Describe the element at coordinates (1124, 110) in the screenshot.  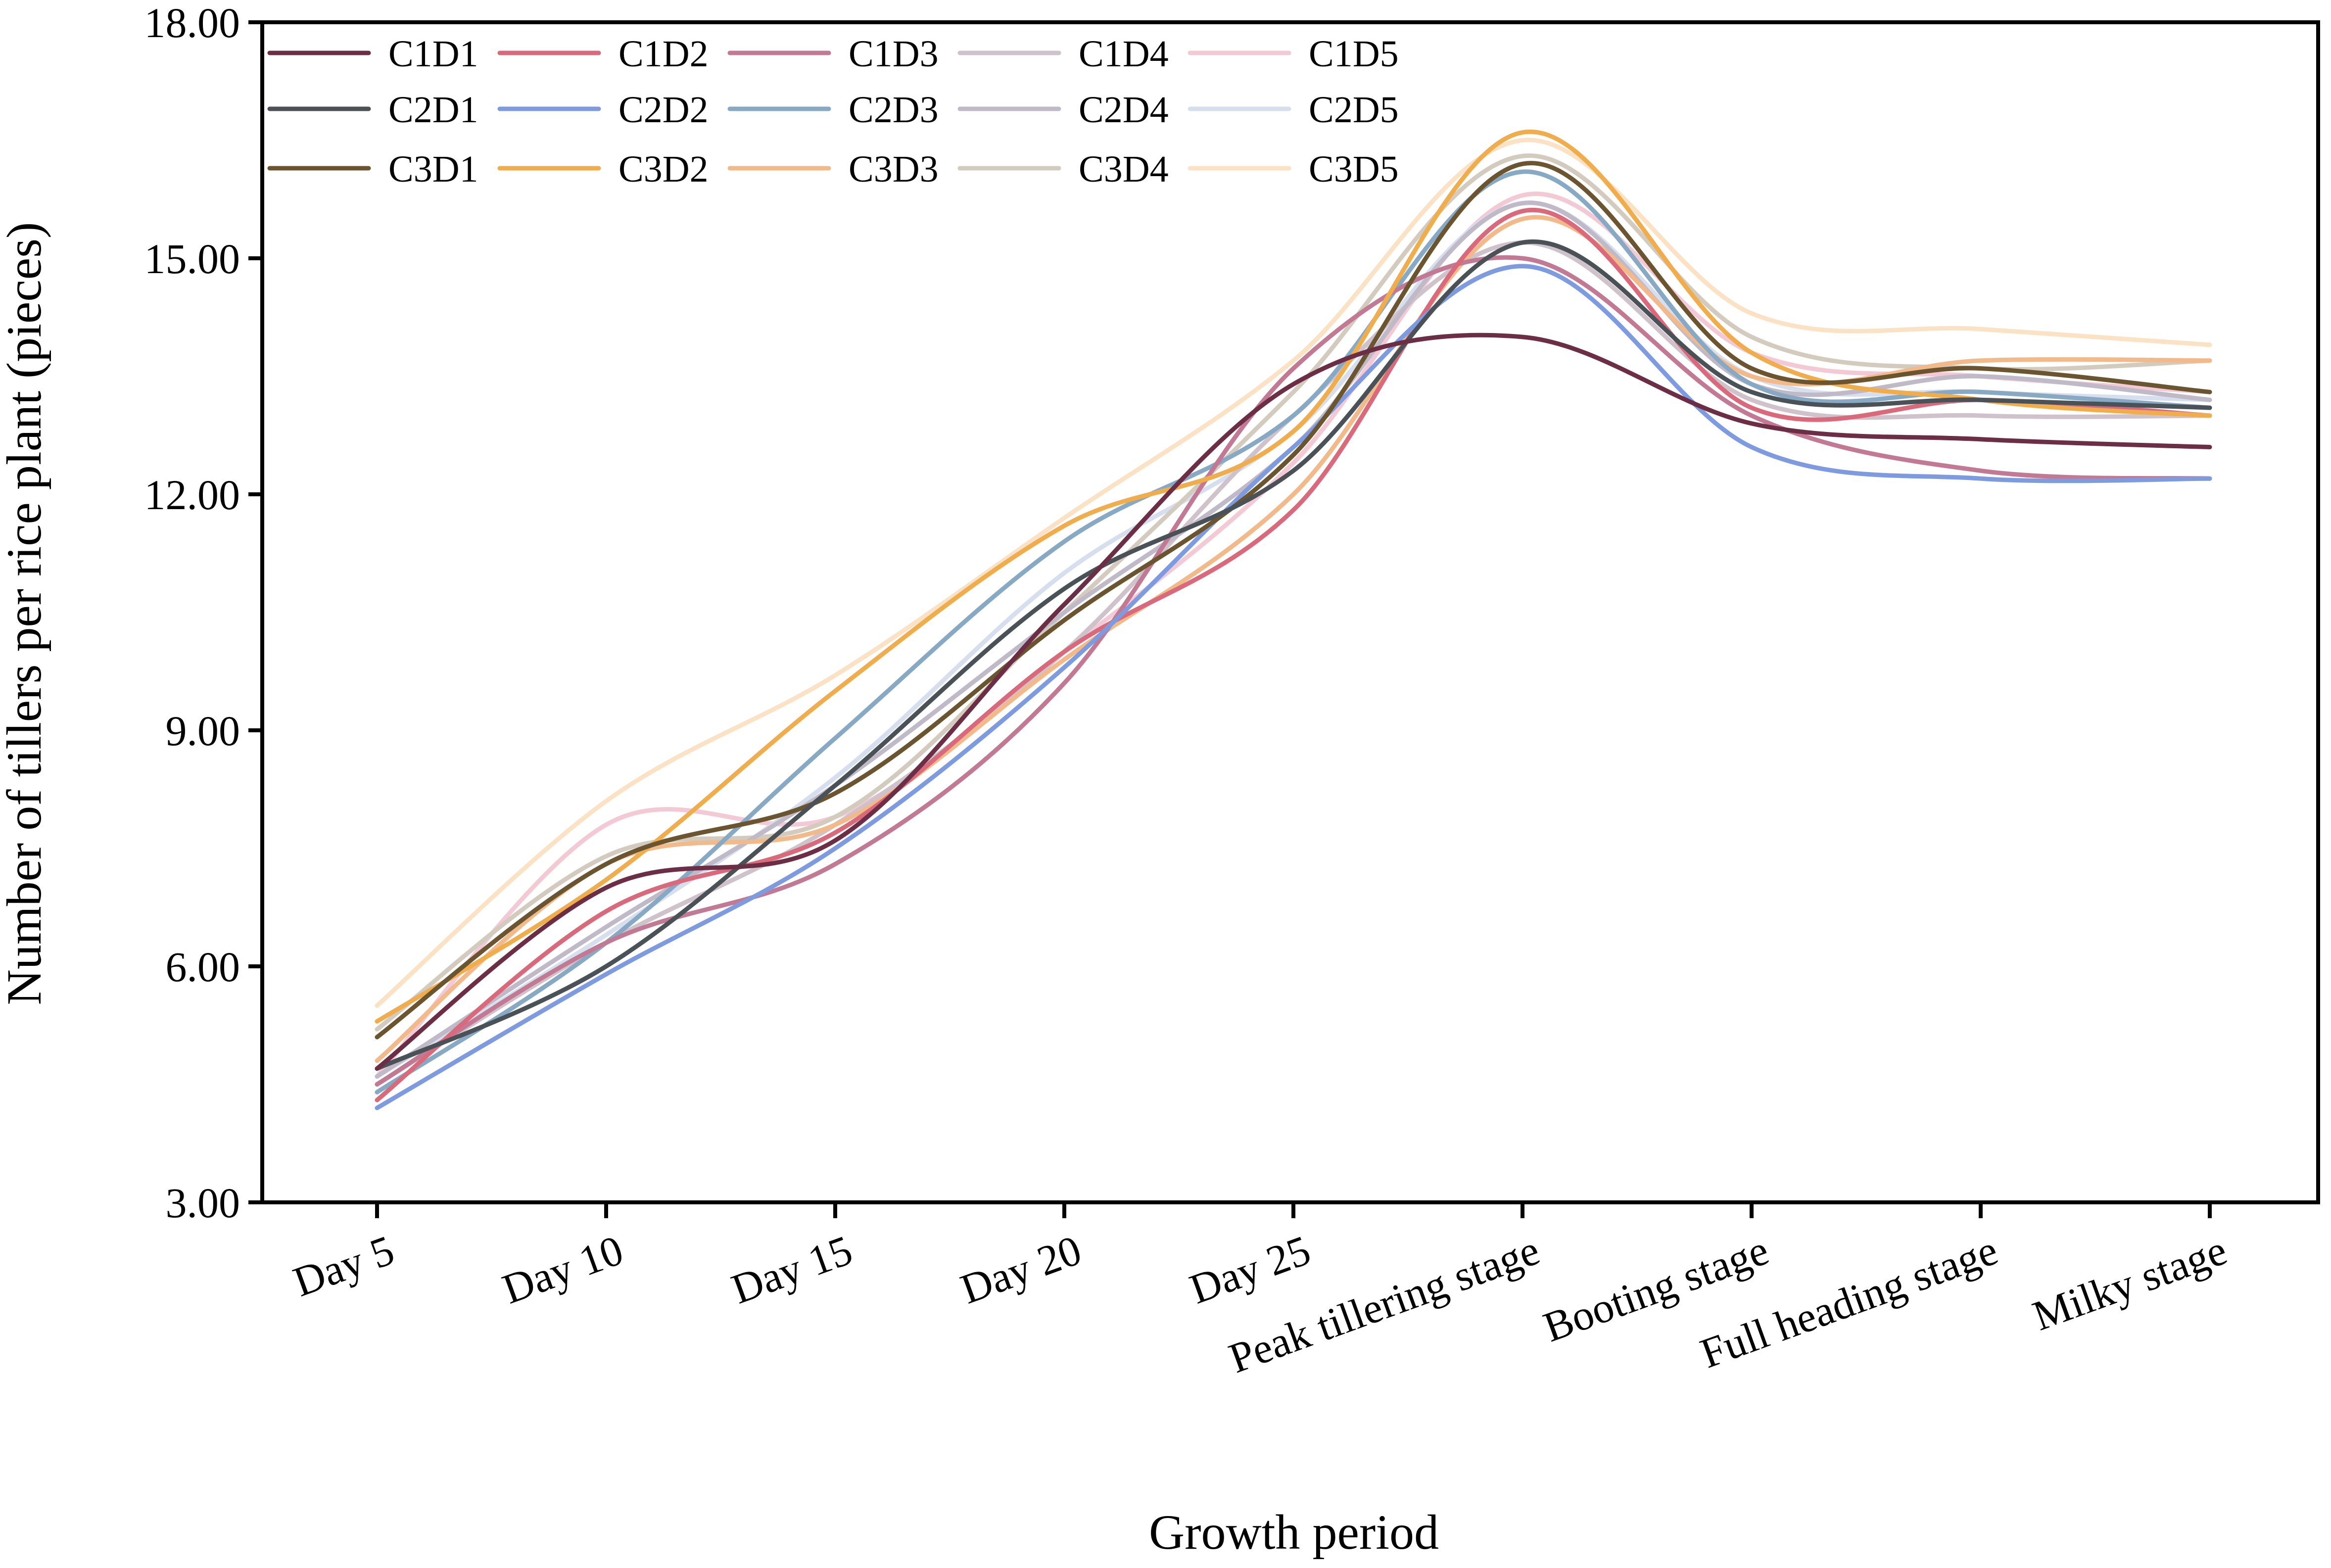
I see `legend-label-c2d4: C2D4` at that location.